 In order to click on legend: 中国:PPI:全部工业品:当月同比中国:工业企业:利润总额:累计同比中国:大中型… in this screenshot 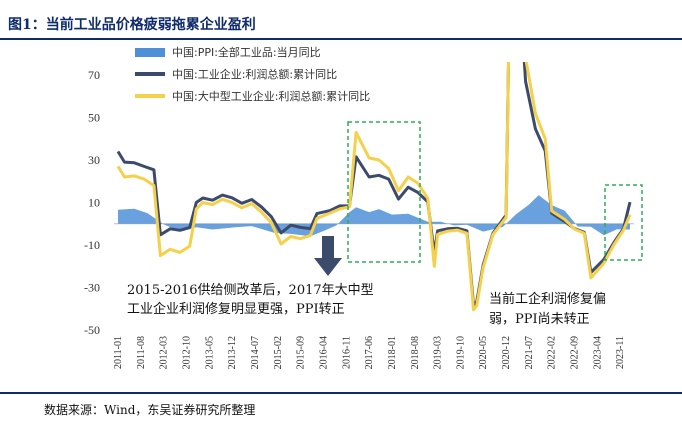, I will do `click(252, 74)`.